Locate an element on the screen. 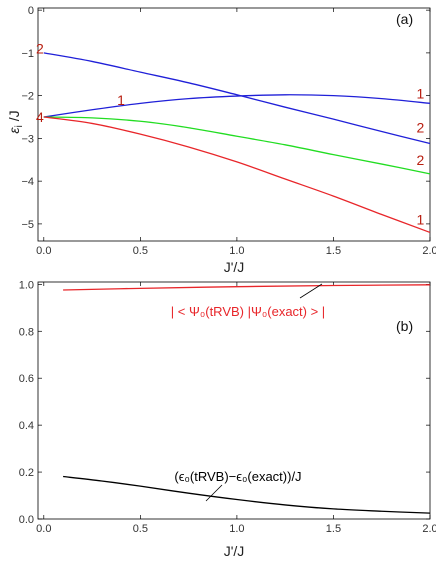  panel-b-label: (b) is located at coordinates (404, 326).